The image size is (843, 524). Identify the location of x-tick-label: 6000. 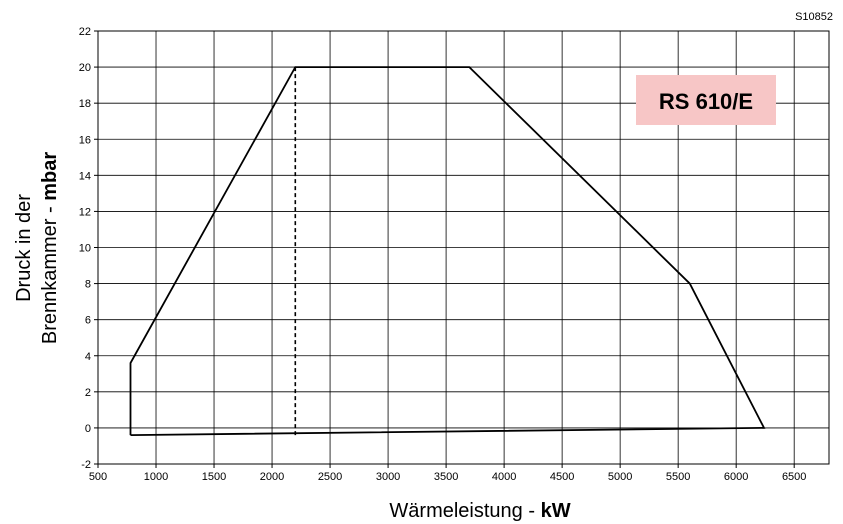
(736, 477).